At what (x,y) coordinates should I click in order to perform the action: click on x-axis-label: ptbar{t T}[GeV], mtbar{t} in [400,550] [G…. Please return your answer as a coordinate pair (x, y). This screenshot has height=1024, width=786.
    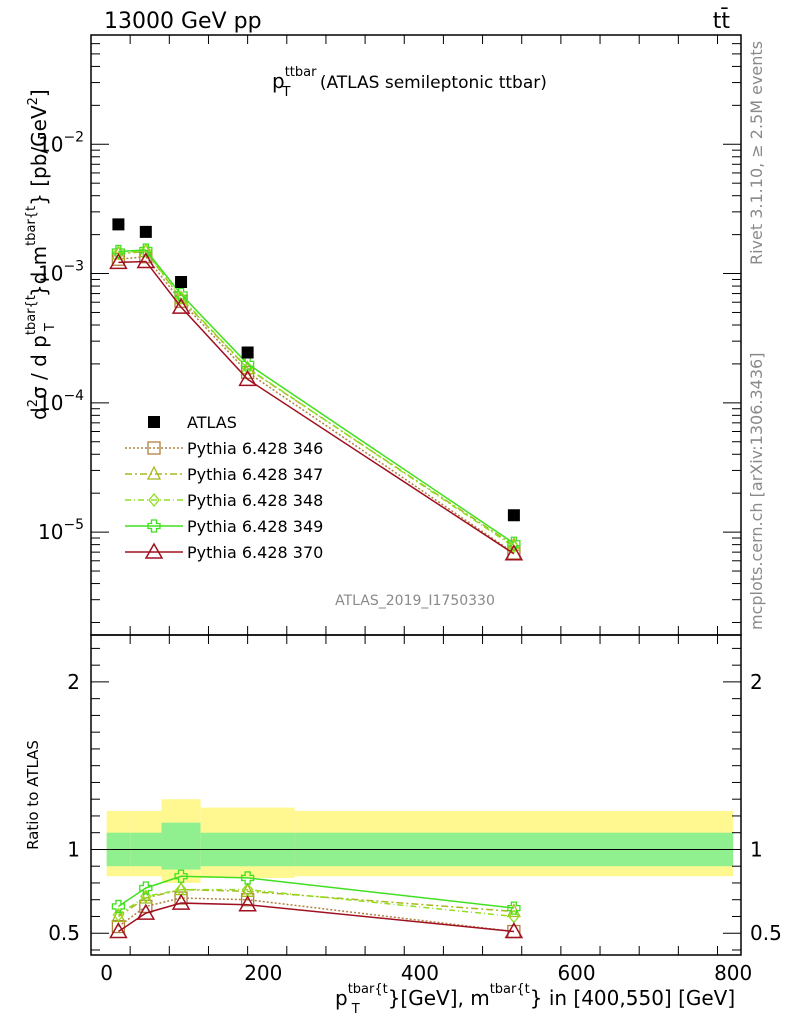
    Looking at the image, I should click on (535, 999).